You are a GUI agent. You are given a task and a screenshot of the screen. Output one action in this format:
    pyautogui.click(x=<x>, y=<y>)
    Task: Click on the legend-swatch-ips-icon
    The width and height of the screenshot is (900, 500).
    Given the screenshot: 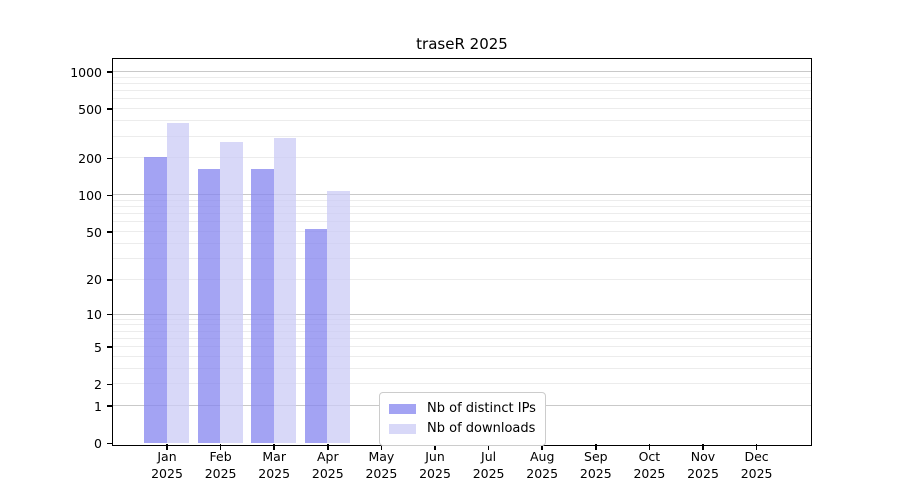 What is the action you would take?
    pyautogui.click(x=402, y=409)
    